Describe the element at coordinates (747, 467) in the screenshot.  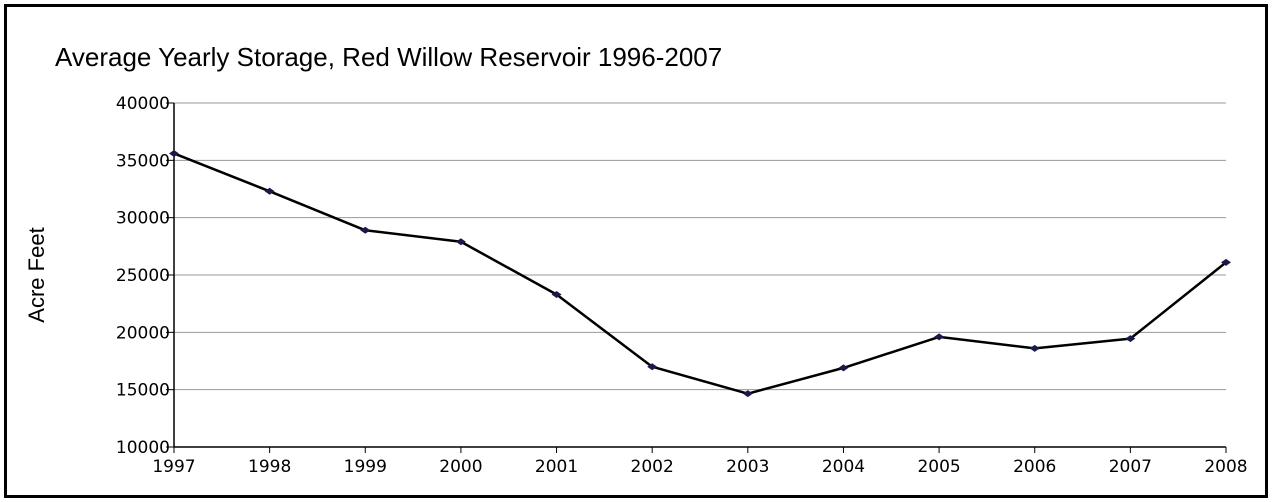
I see `x-tick-label: 2003` at that location.